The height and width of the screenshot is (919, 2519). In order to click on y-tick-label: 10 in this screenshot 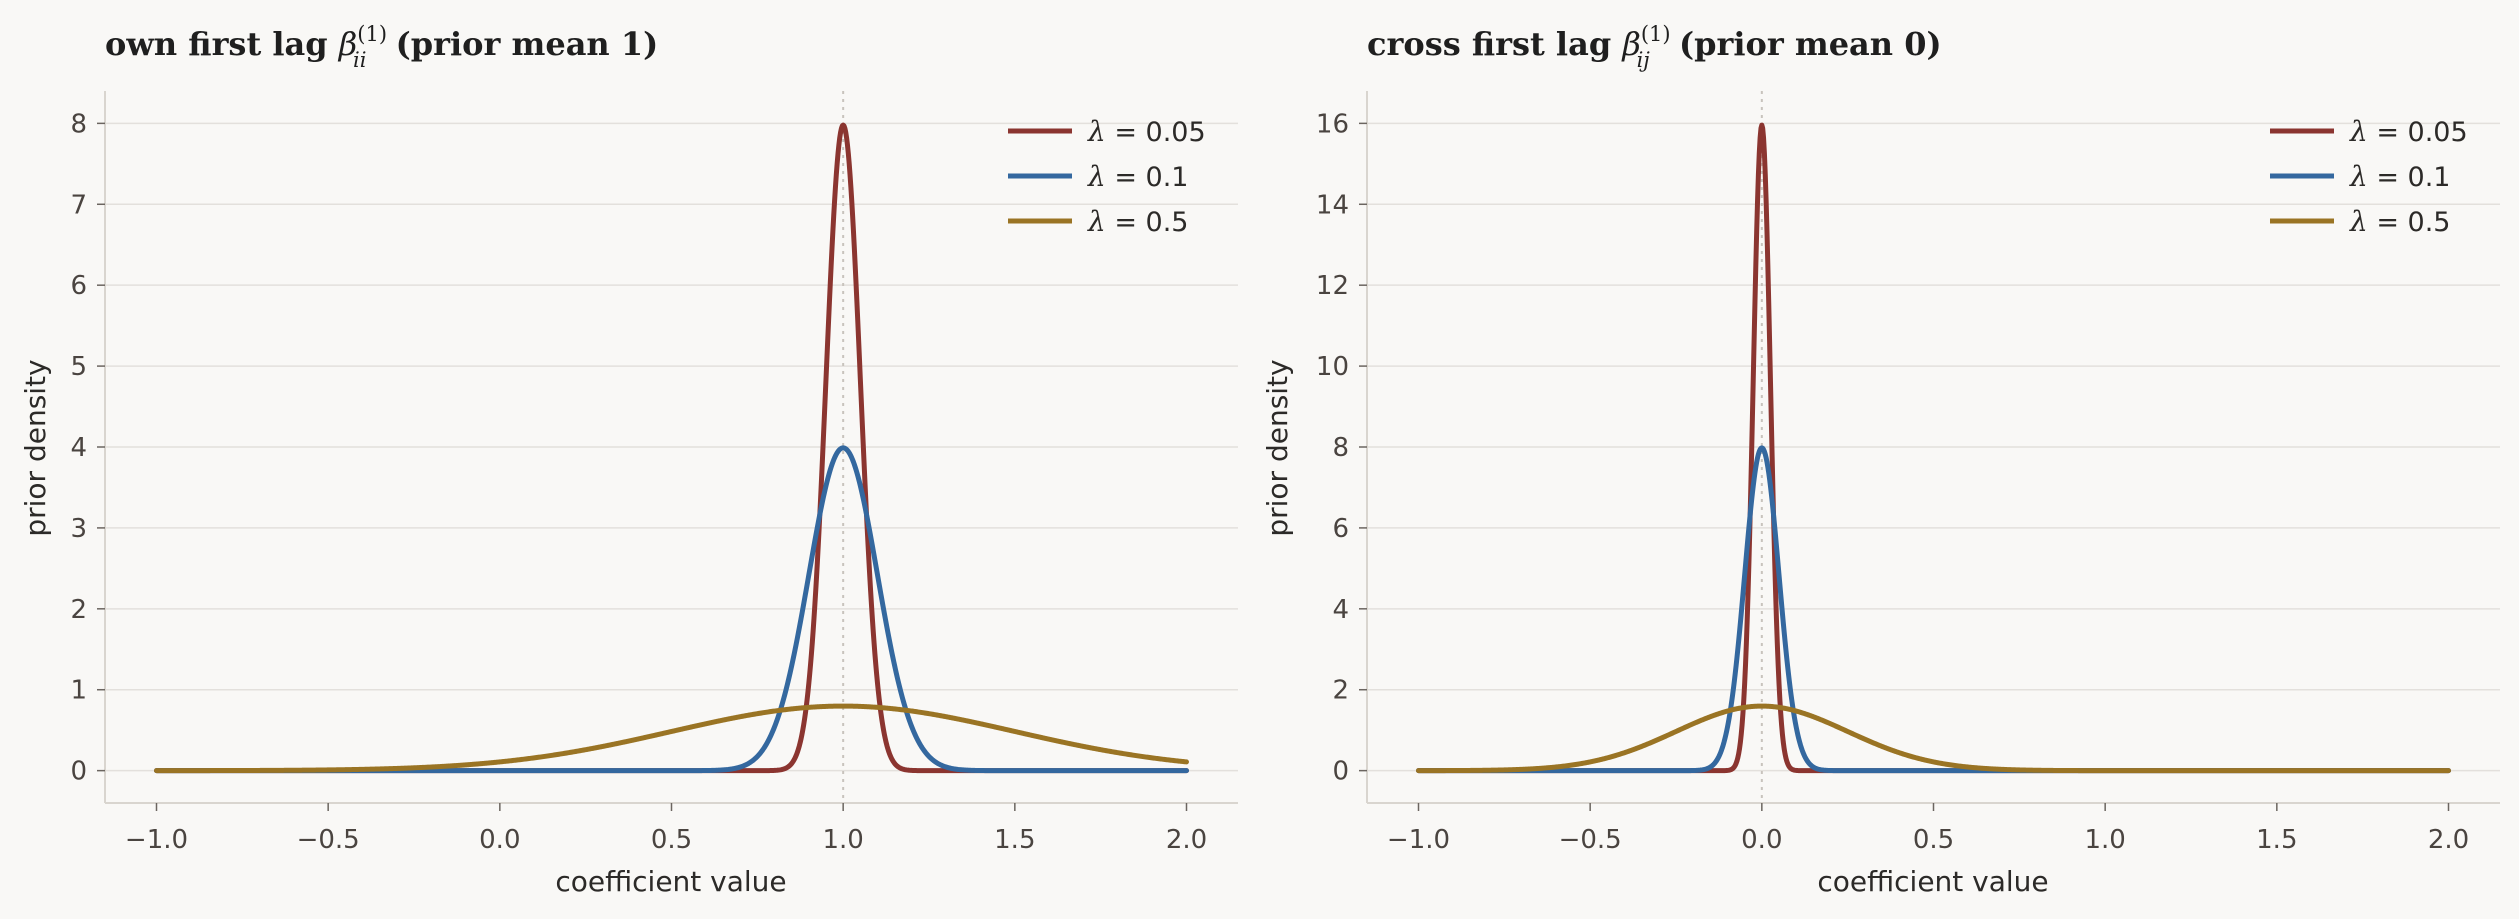, I will do `click(1332, 367)`.